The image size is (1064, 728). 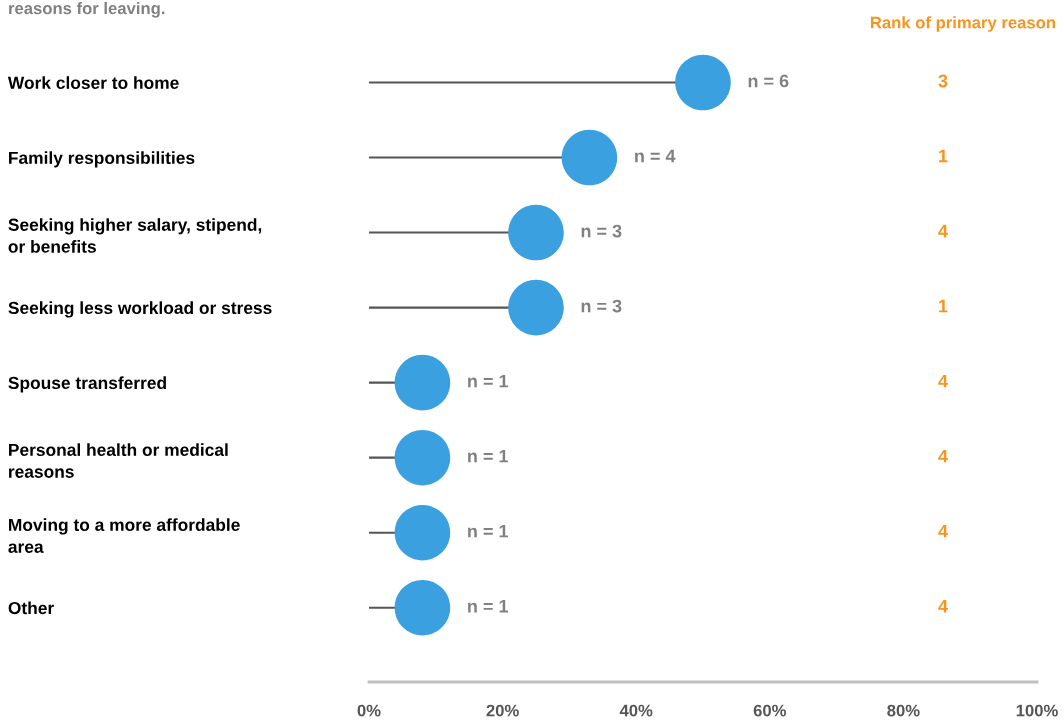 What do you see at coordinates (135, 235) in the screenshot?
I see `y-tick-label: Seeking higher salary, stipend, or benefits` at bounding box center [135, 235].